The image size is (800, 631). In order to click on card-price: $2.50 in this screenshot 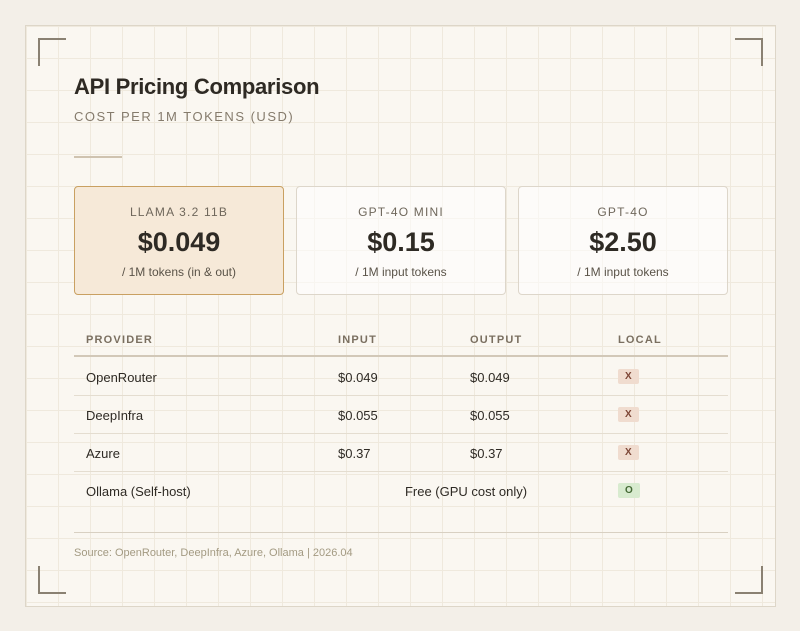, I will do `click(623, 242)`.